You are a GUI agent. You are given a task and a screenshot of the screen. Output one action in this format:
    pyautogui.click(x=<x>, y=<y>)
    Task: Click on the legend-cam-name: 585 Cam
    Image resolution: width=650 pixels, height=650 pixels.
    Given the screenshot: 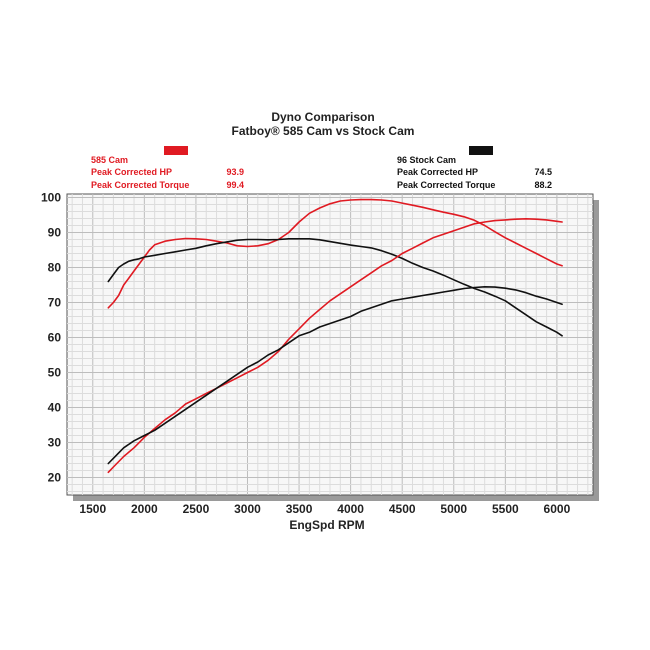 What is the action you would take?
    pyautogui.click(x=109, y=160)
    